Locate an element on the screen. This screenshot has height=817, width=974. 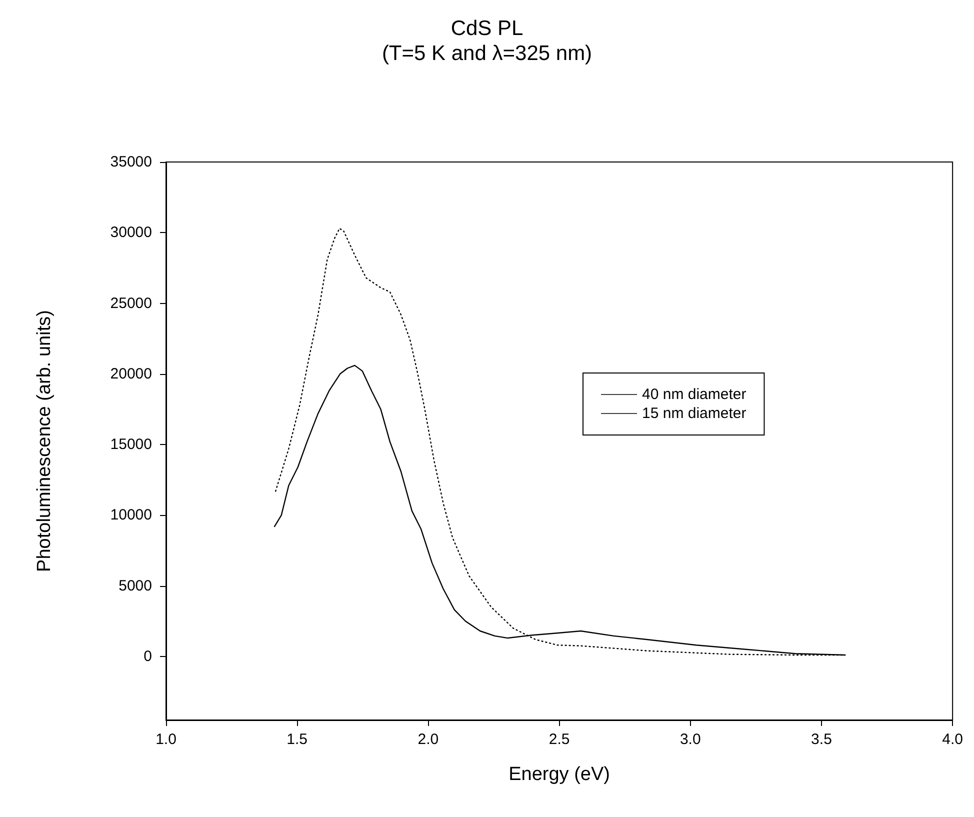
y-tick-label: 30000 is located at coordinates (131, 233).